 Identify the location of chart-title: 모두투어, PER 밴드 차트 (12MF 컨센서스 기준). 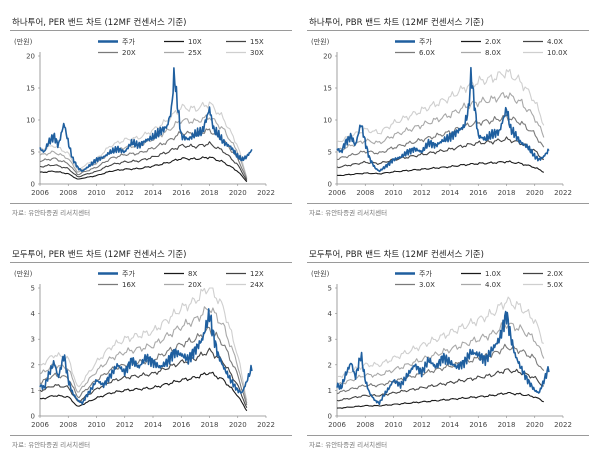
(99, 255).